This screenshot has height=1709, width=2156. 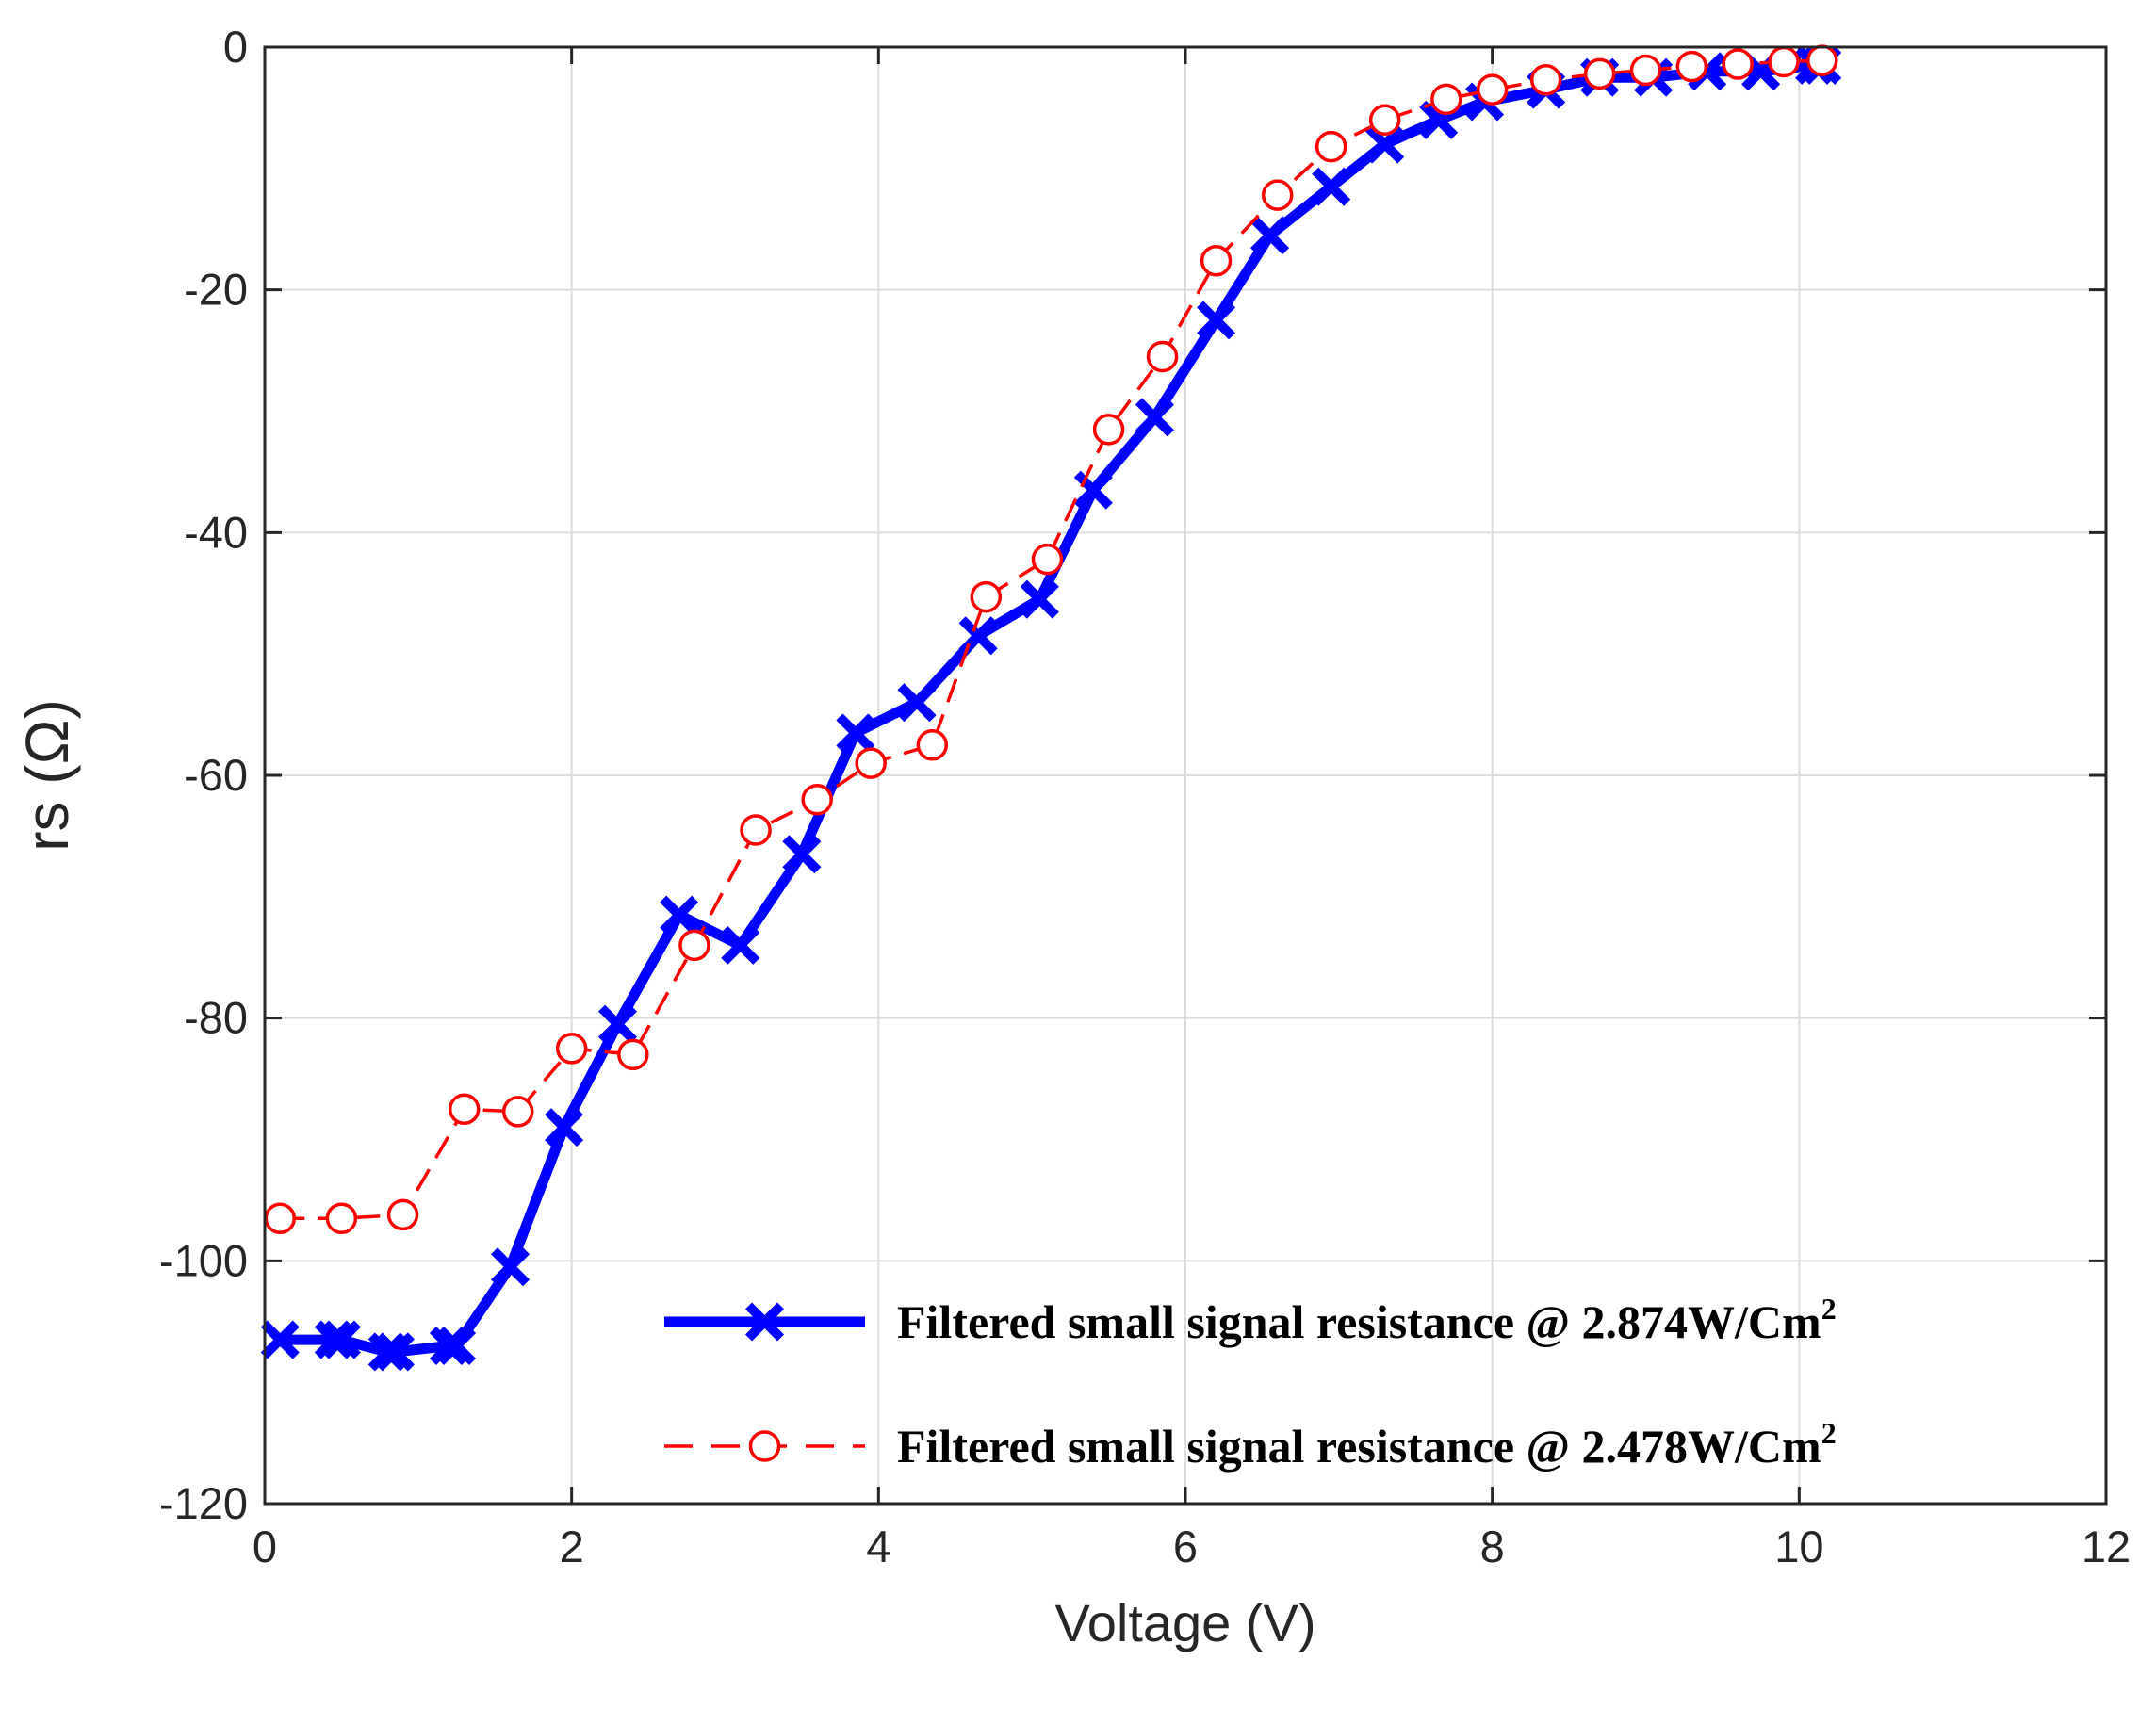 What do you see at coordinates (1492, 1547) in the screenshot?
I see `x-tick-label: 8` at bounding box center [1492, 1547].